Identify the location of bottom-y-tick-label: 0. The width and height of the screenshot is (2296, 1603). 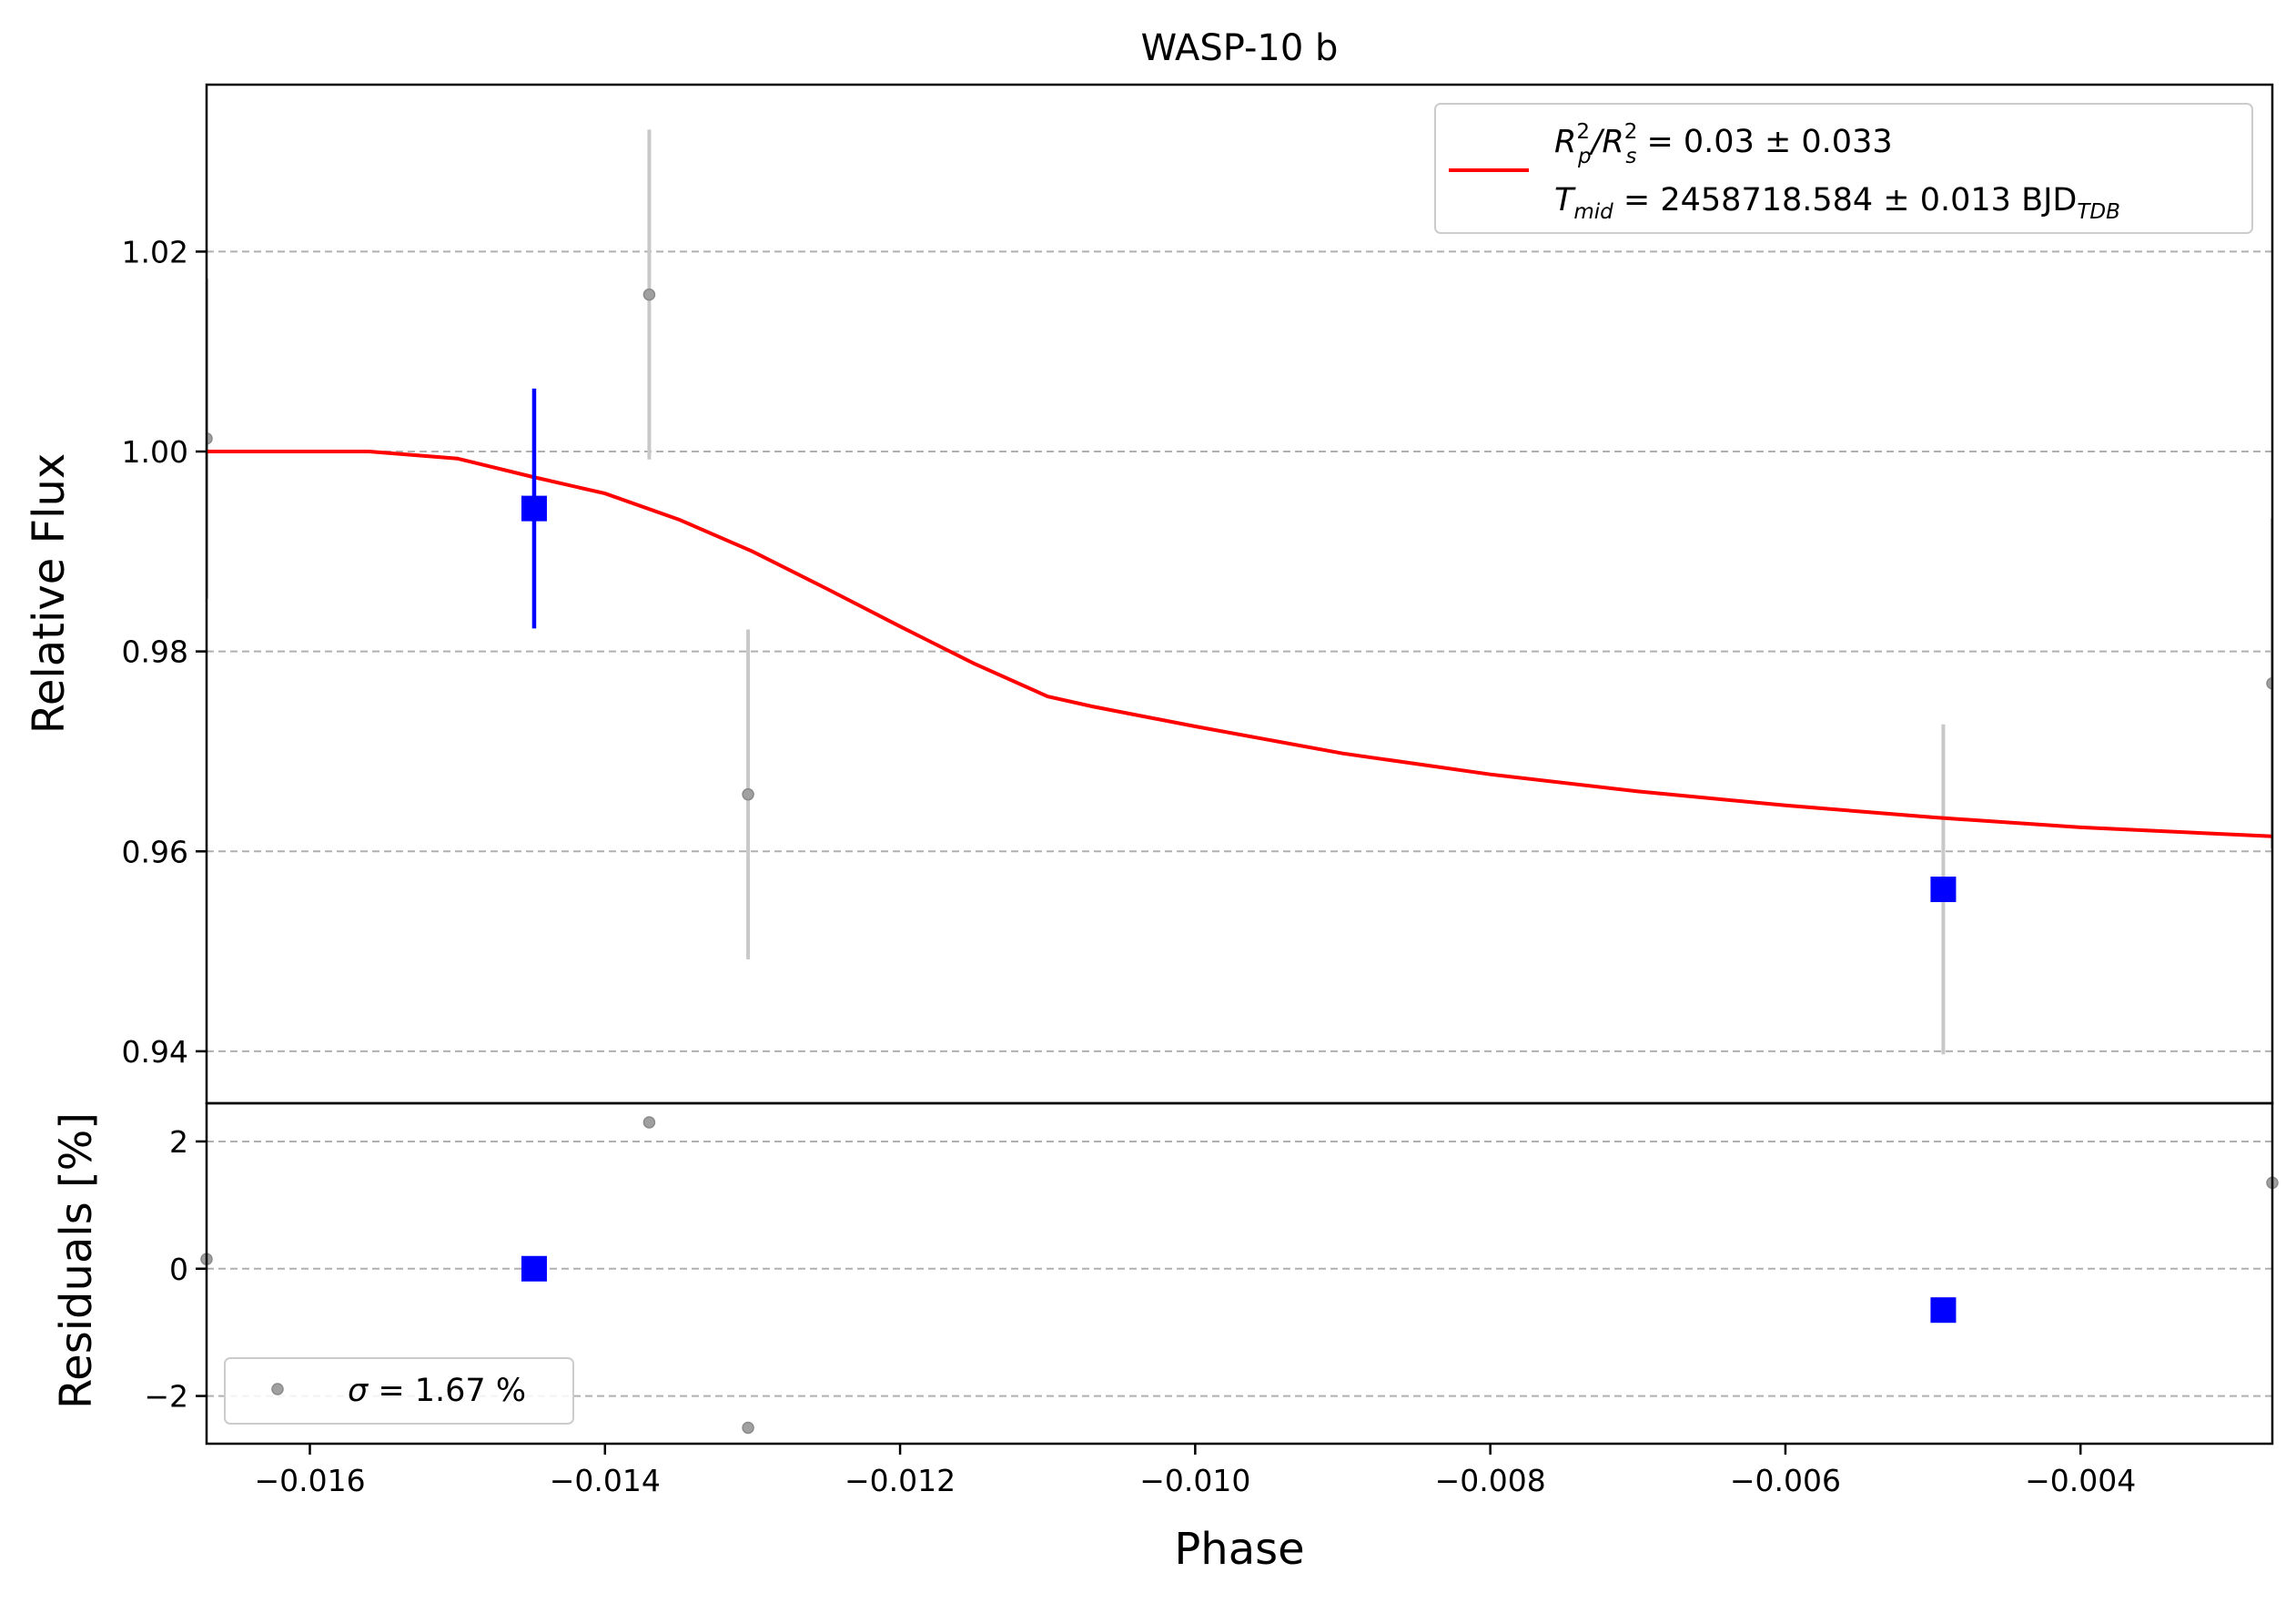
(178, 1269).